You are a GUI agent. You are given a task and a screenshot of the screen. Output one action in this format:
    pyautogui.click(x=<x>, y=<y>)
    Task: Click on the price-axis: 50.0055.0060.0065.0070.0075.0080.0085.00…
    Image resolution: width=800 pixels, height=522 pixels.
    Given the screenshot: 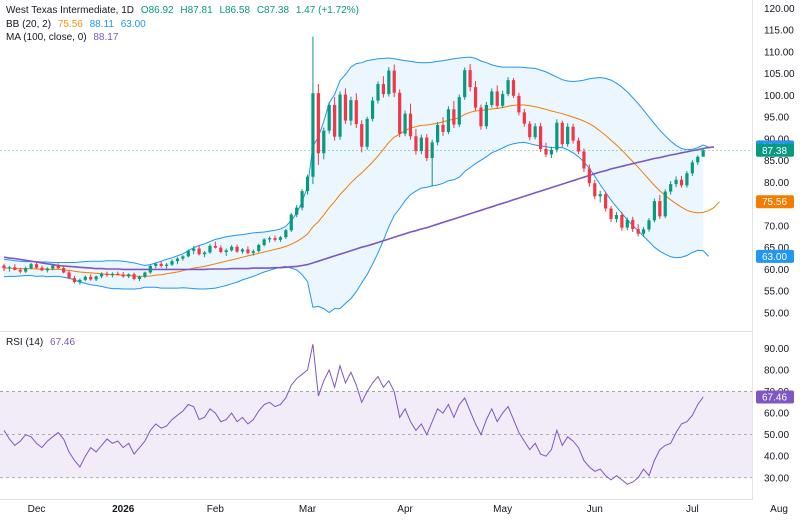 What is the action you would take?
    pyautogui.click(x=775, y=244)
    